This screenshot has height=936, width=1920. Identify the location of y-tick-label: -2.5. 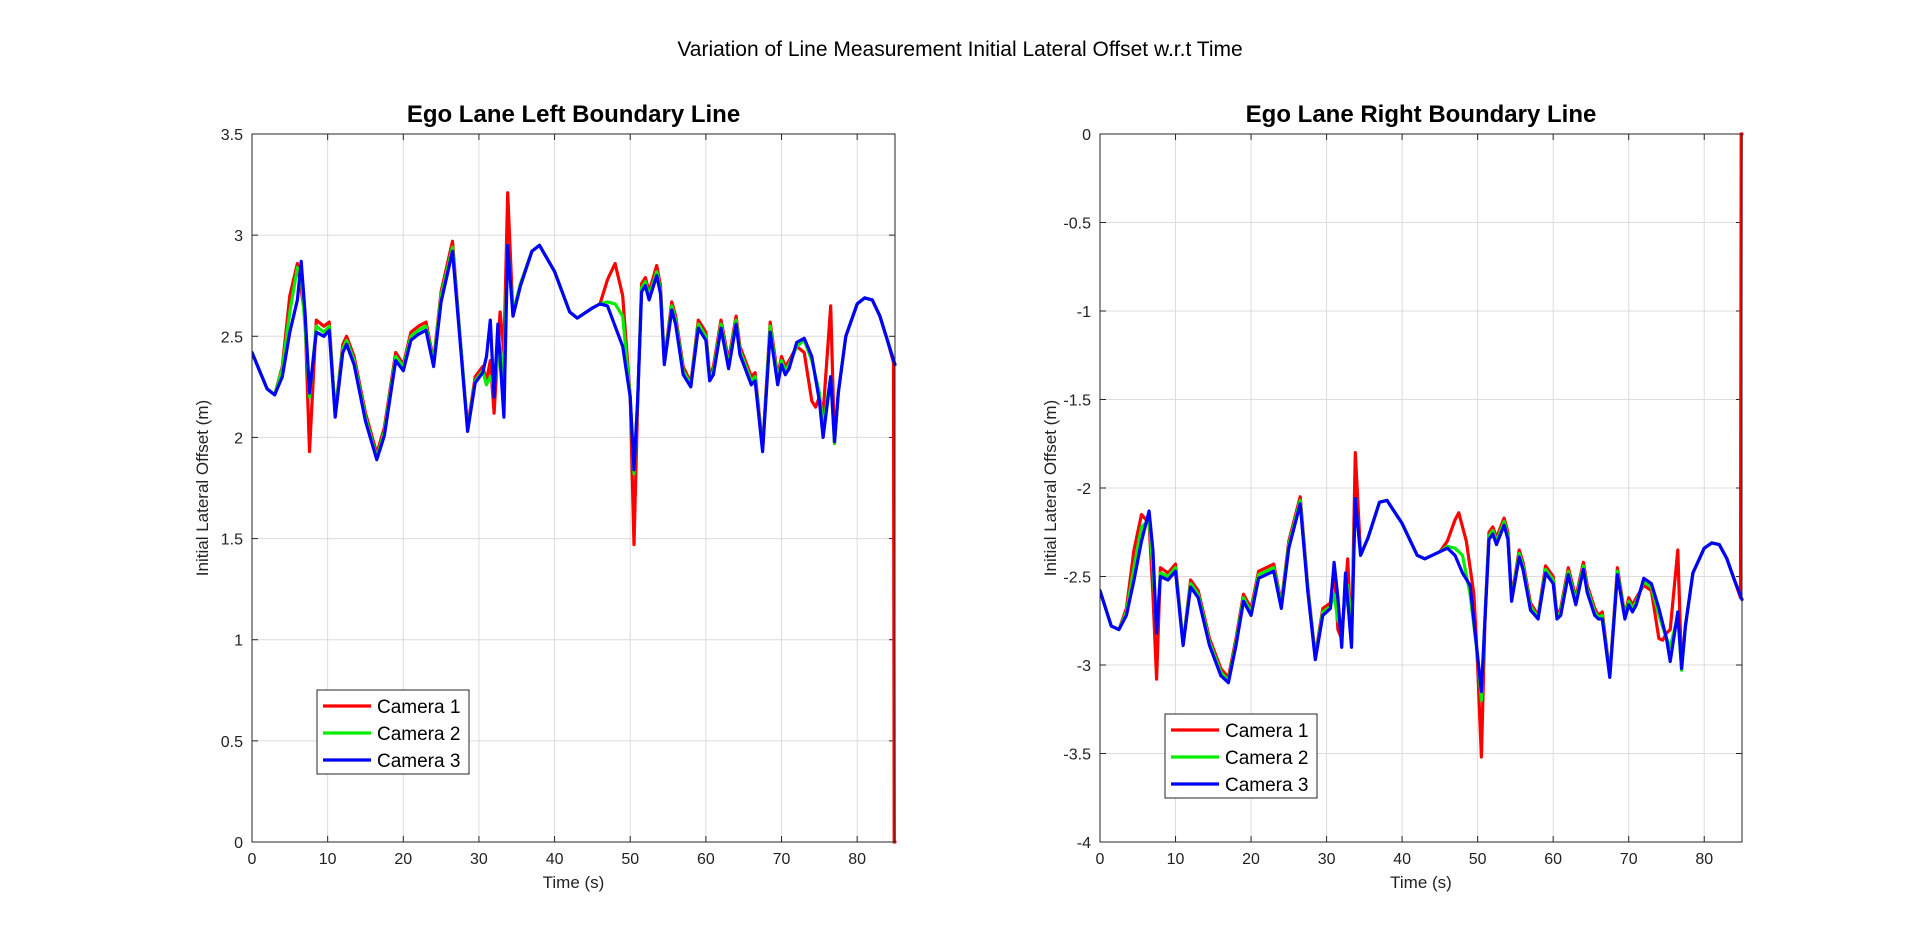
(1077, 578).